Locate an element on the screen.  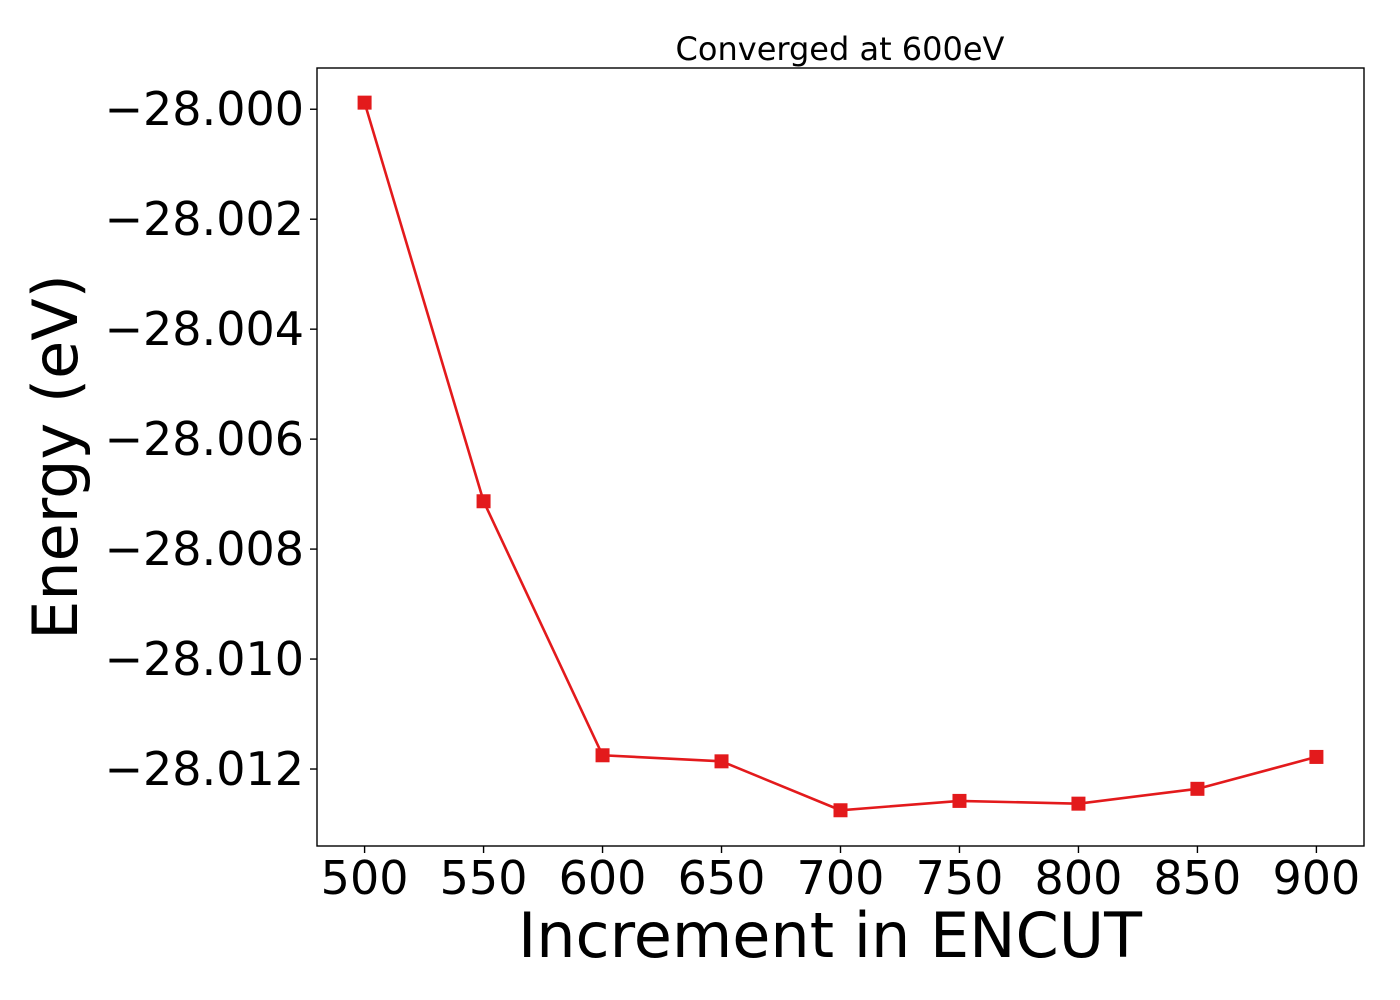
x-tick-label: 700 is located at coordinates (841, 878).